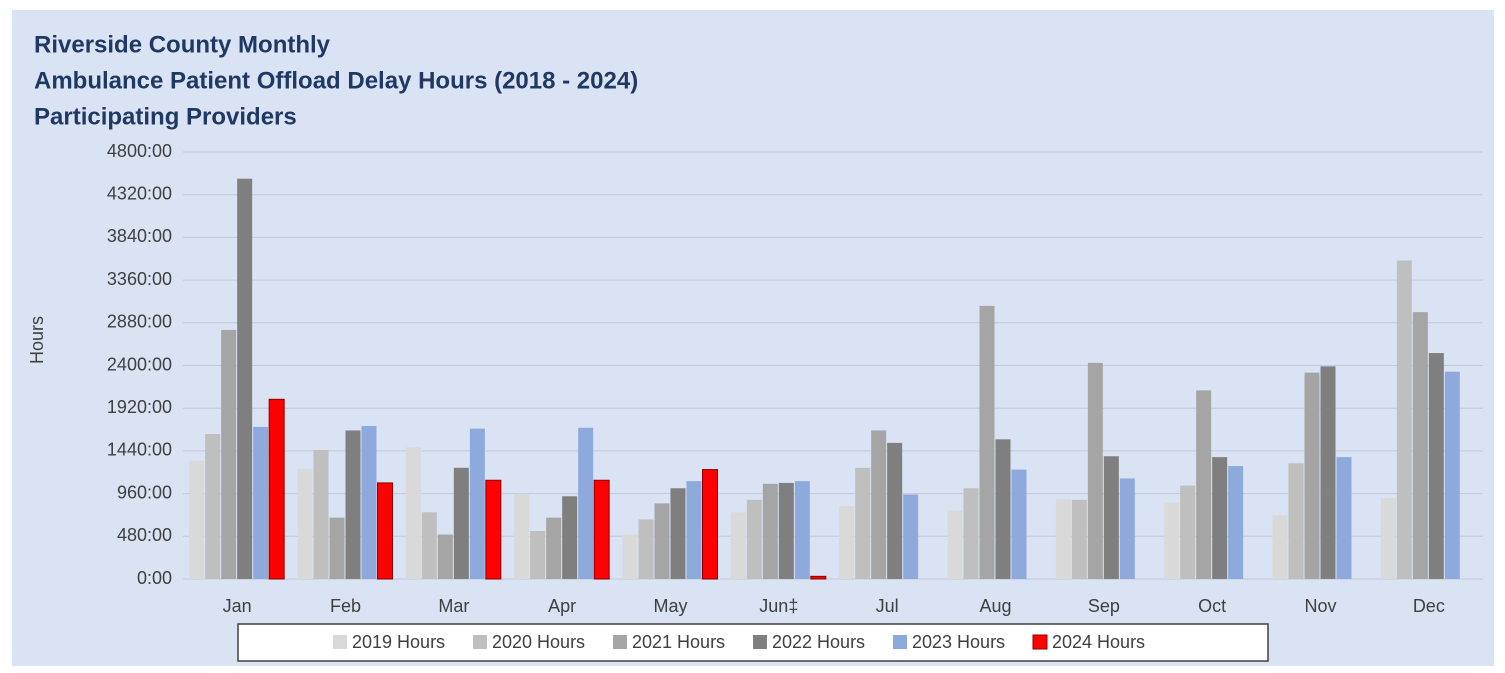 The height and width of the screenshot is (673, 1505). What do you see at coordinates (1098, 642) in the screenshot?
I see `legend-label: 2024 Hours` at bounding box center [1098, 642].